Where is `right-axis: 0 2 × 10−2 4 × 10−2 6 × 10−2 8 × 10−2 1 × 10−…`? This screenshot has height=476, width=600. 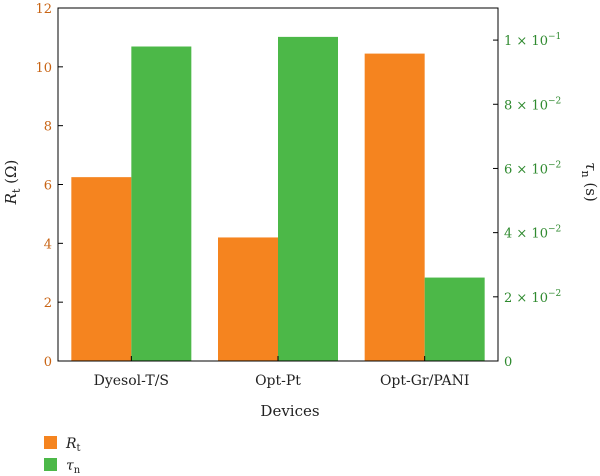 right-axis: 0 2 × 10−2 4 × 10−2 6 × 10−2 8 × 10−2 1 × 10−… is located at coordinates (527, 201).